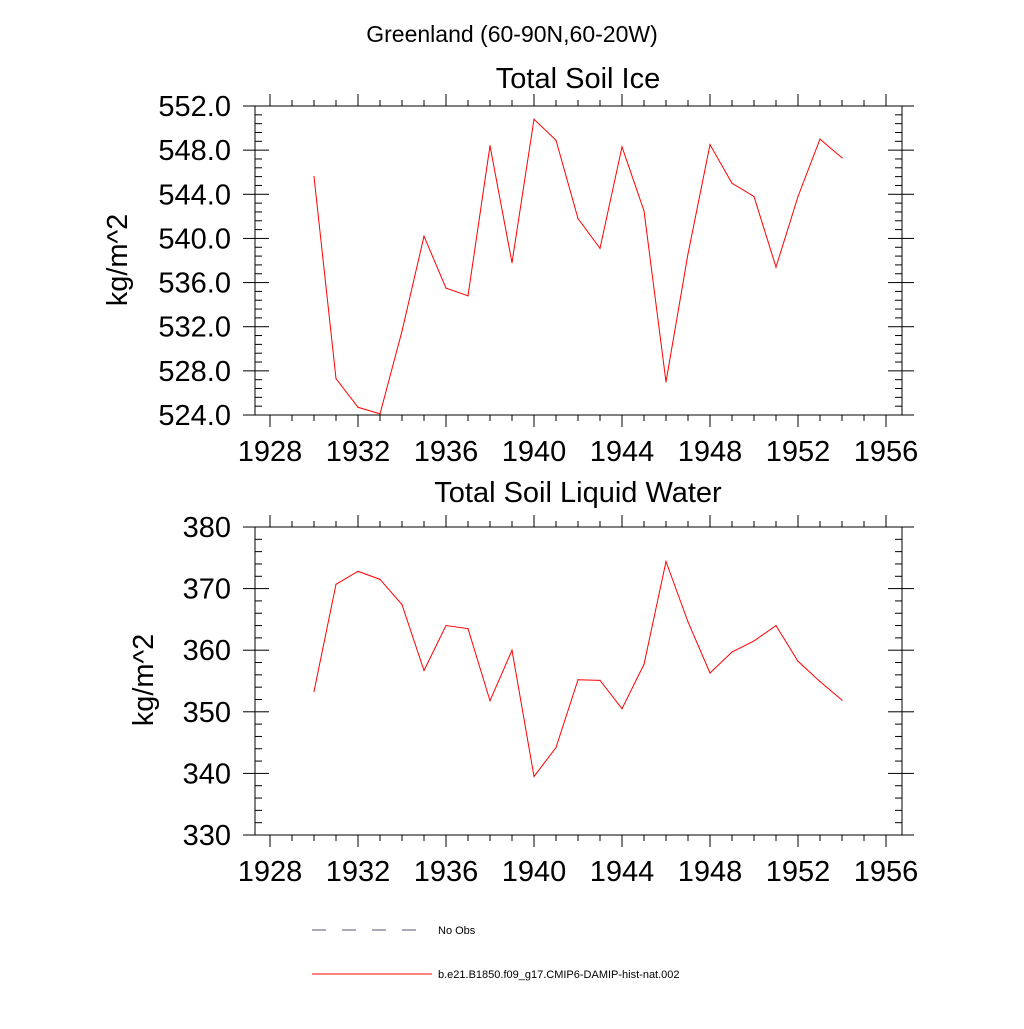 This screenshot has height=1029, width=1024. Describe the element at coordinates (194, 372) in the screenshot. I see `y-tick-label: 528.0` at that location.